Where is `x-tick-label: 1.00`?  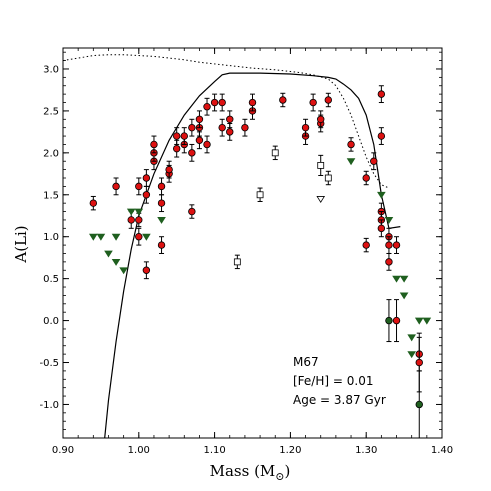 x-tick-label: 1.00 is located at coordinates (139, 450).